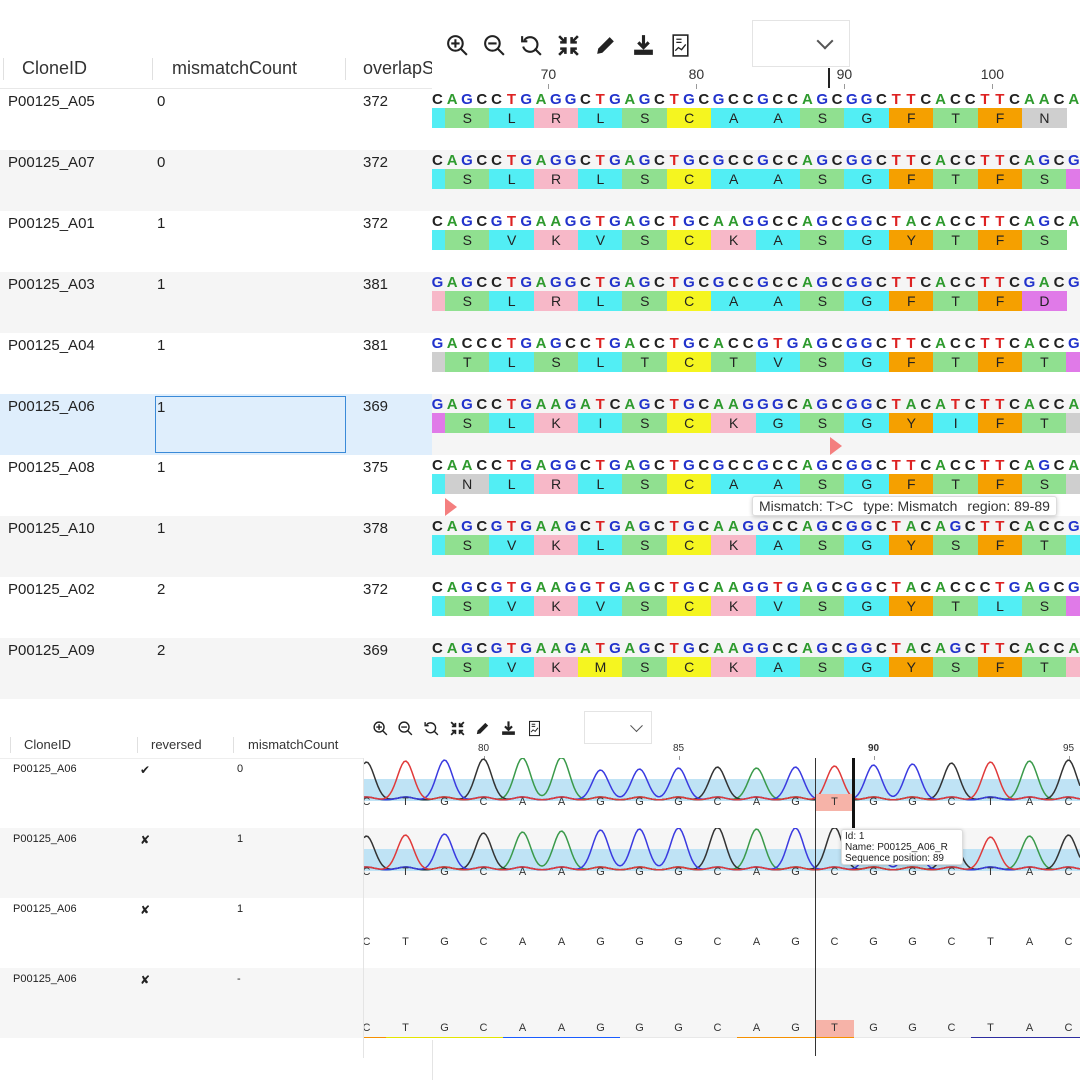  What do you see at coordinates (216, 302) in the screenshot?
I see `table-row: P00125_A03 1 381` at bounding box center [216, 302].